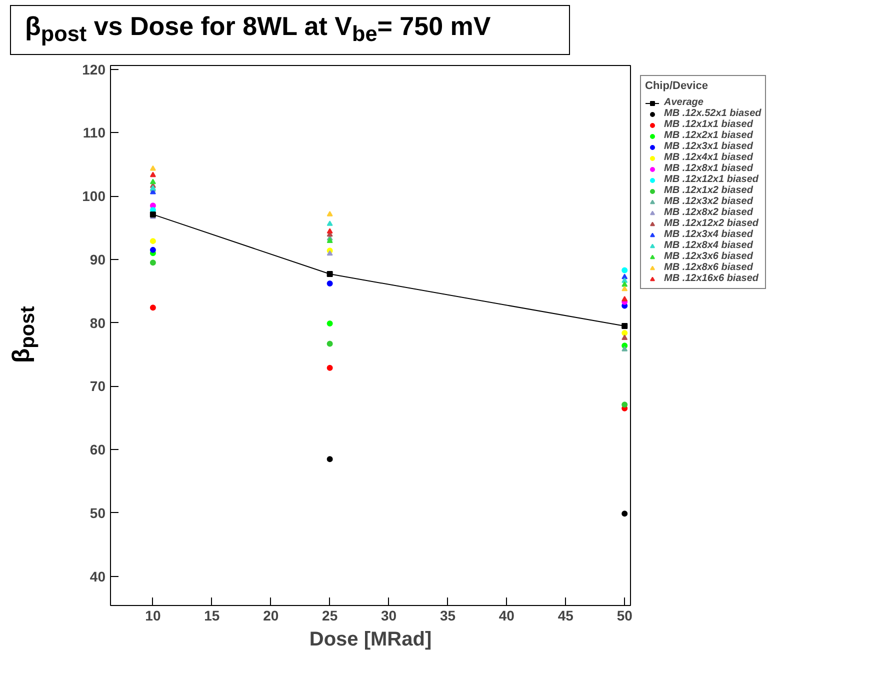 This screenshot has width=890, height=692. I want to click on y-tick-label: 100, so click(94, 196).